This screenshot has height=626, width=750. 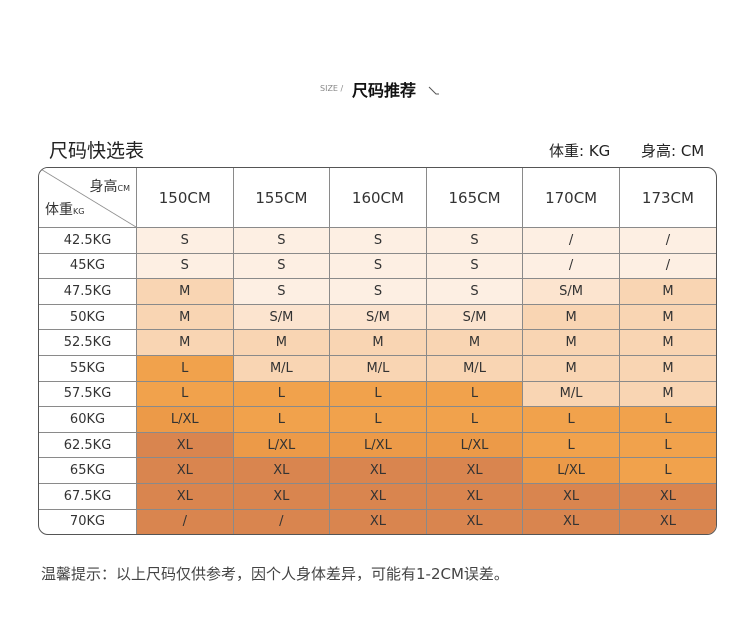 What do you see at coordinates (88, 342) in the screenshot?
I see `weight-cell: 52.5KG` at bounding box center [88, 342].